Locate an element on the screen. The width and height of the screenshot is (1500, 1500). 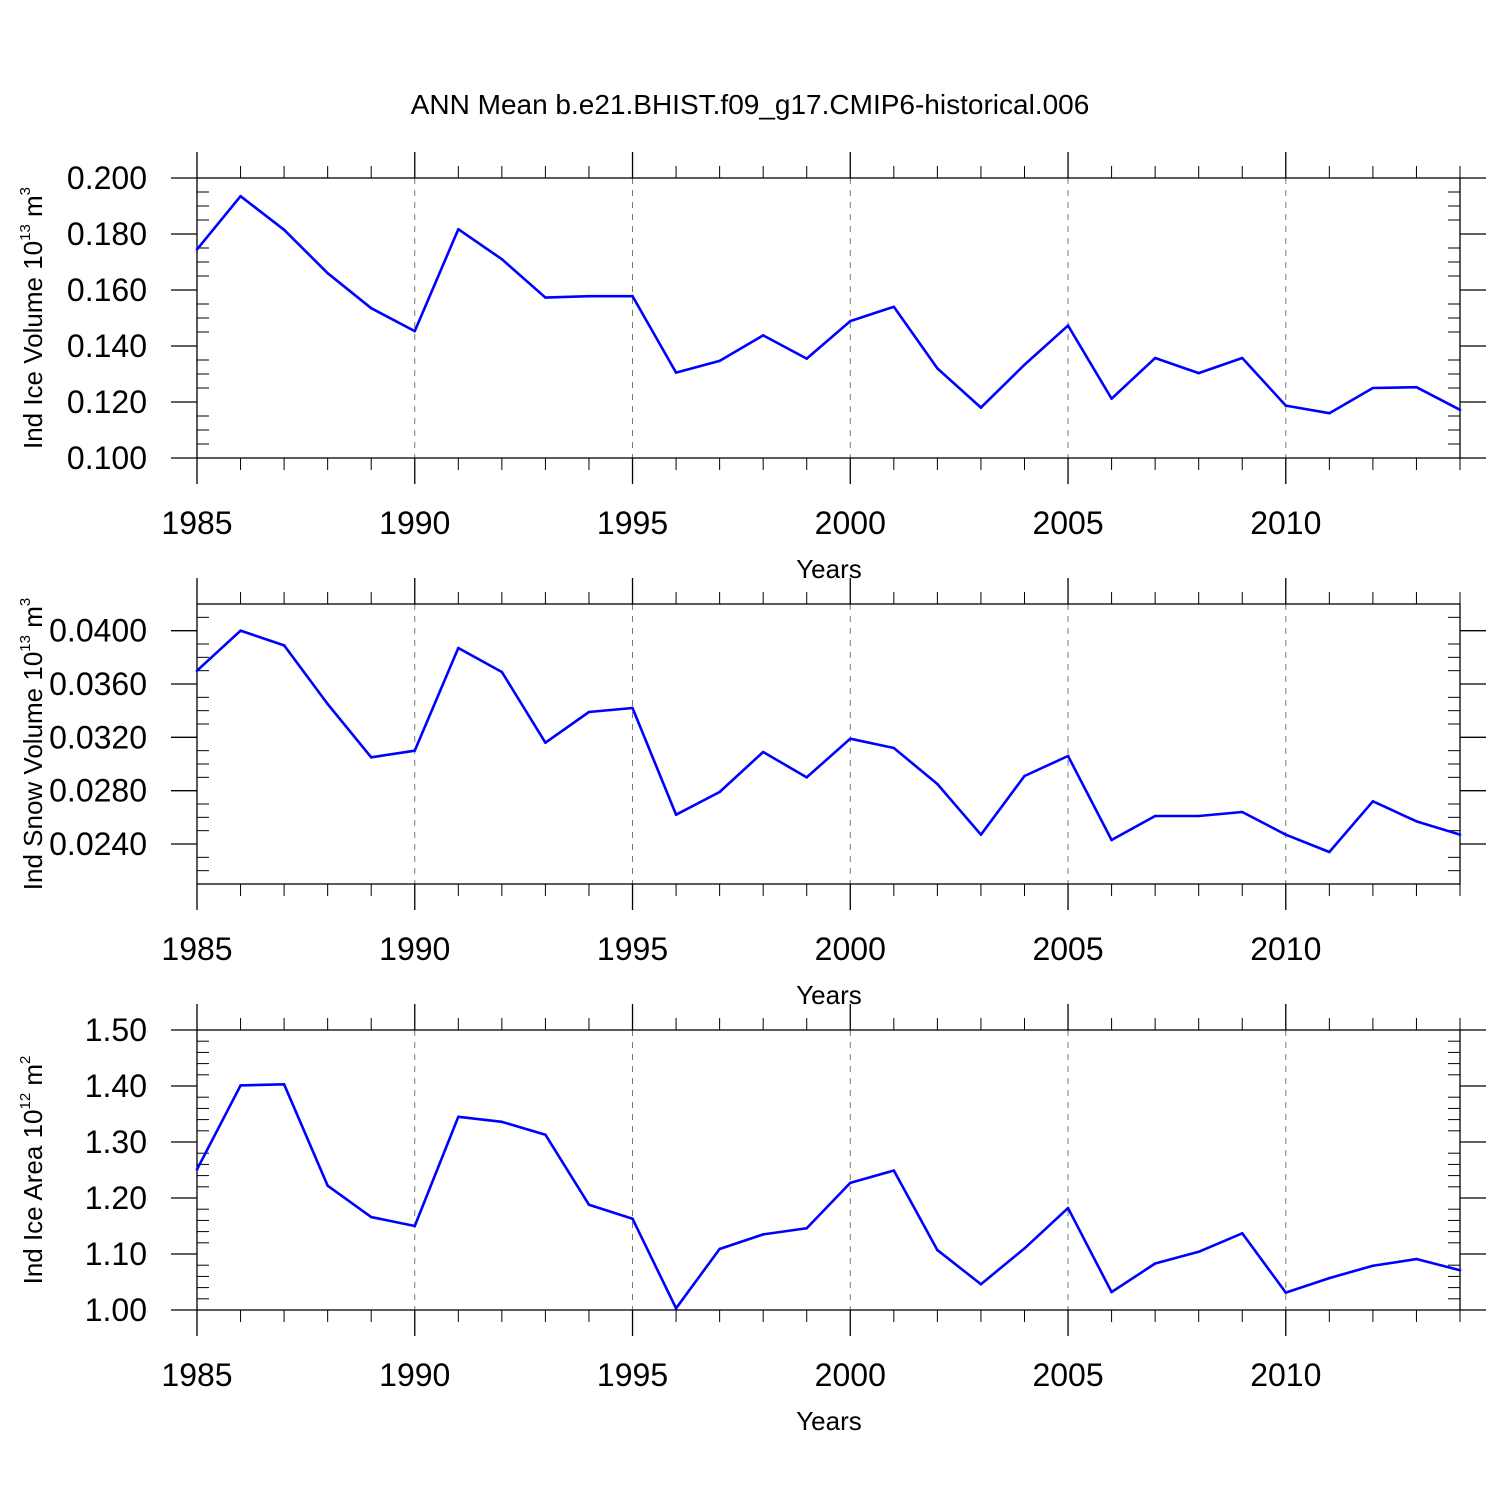
y-tick-label: 1.00 is located at coordinates (116, 1310).